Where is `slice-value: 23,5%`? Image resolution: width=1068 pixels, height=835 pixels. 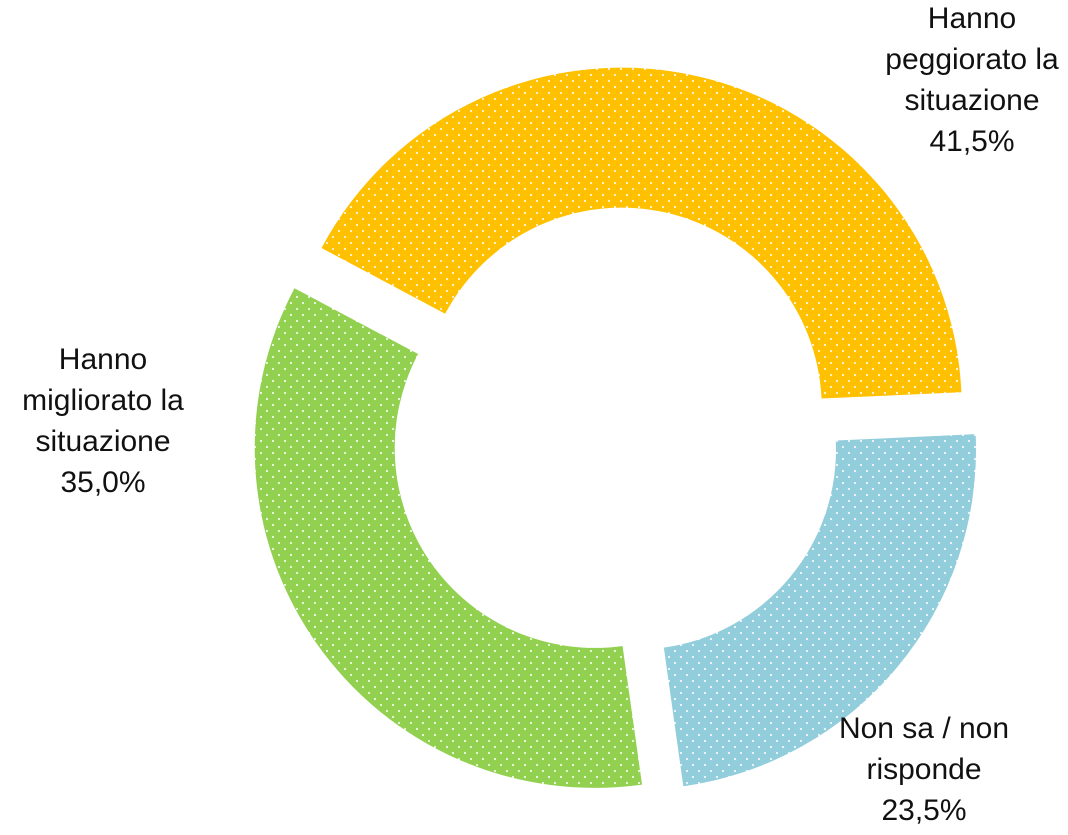
slice-value: 23,5% is located at coordinates (924, 810).